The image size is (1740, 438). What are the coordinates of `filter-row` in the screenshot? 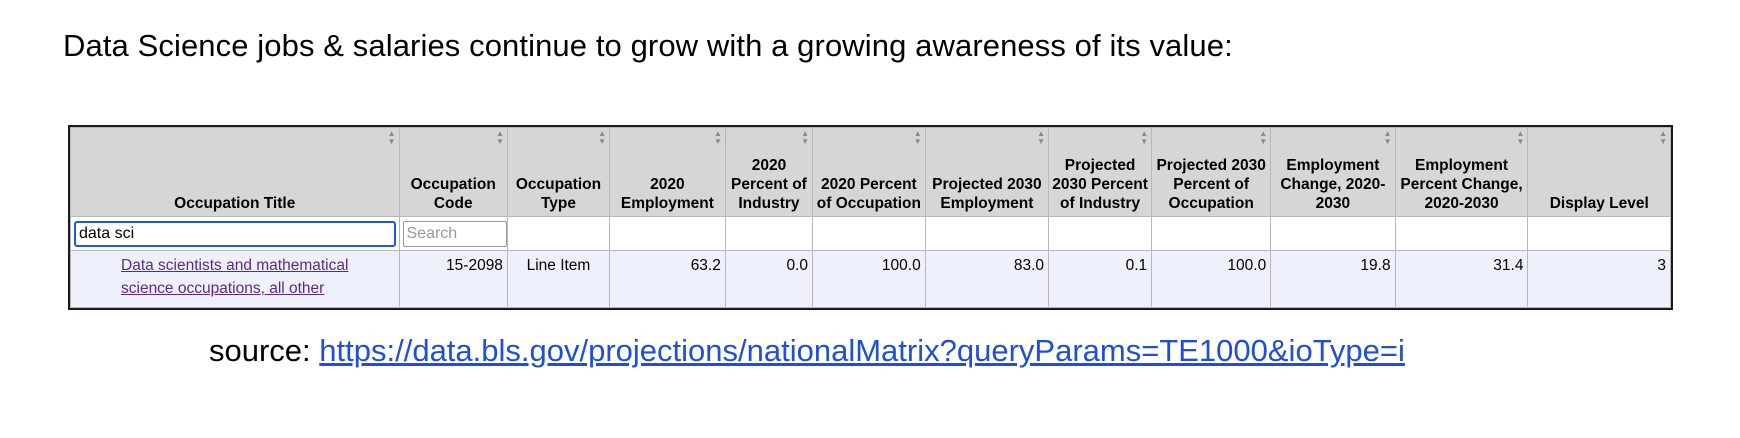 It's located at (870, 233).